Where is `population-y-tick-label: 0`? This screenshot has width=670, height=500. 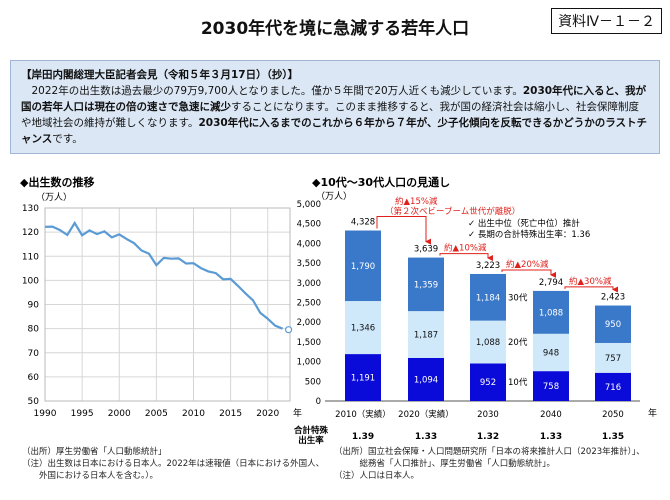 population-y-tick-label: 0 is located at coordinates (318, 402).